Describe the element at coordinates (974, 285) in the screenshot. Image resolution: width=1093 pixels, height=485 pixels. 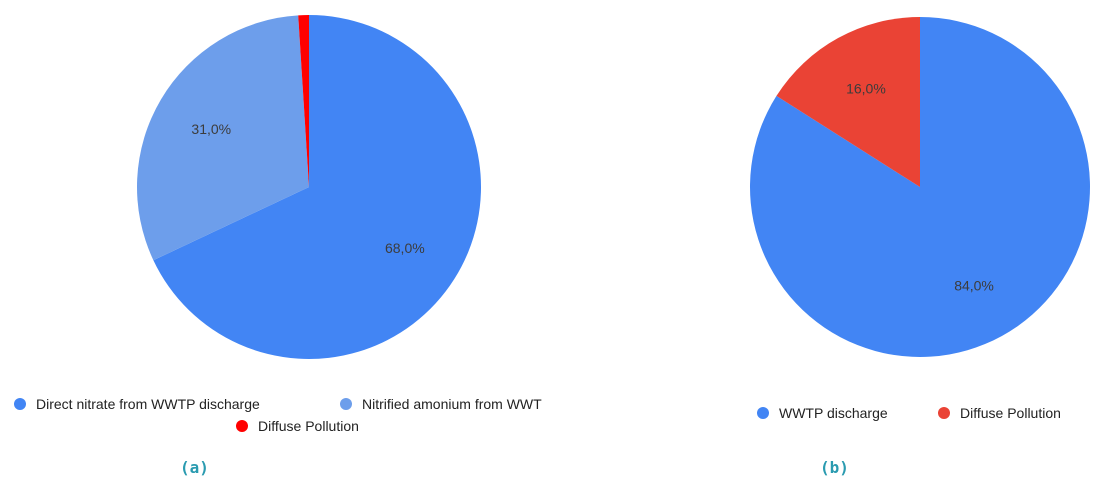
I see `slice-label-wwtp-discharge: 84,0%` at that location.